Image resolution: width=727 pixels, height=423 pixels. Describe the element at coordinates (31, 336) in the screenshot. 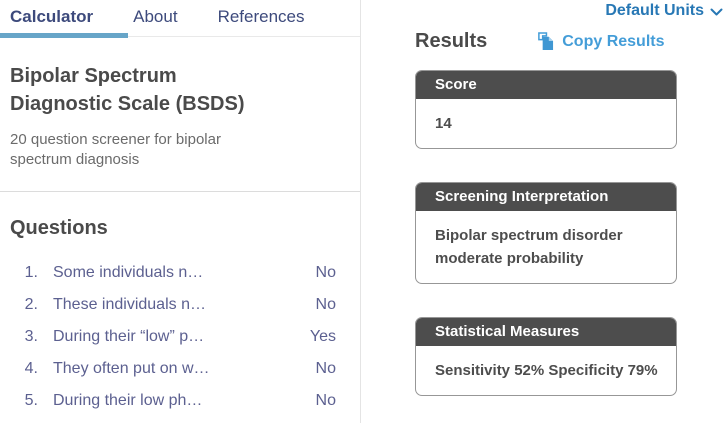

I see `question-number: 3.` at that location.